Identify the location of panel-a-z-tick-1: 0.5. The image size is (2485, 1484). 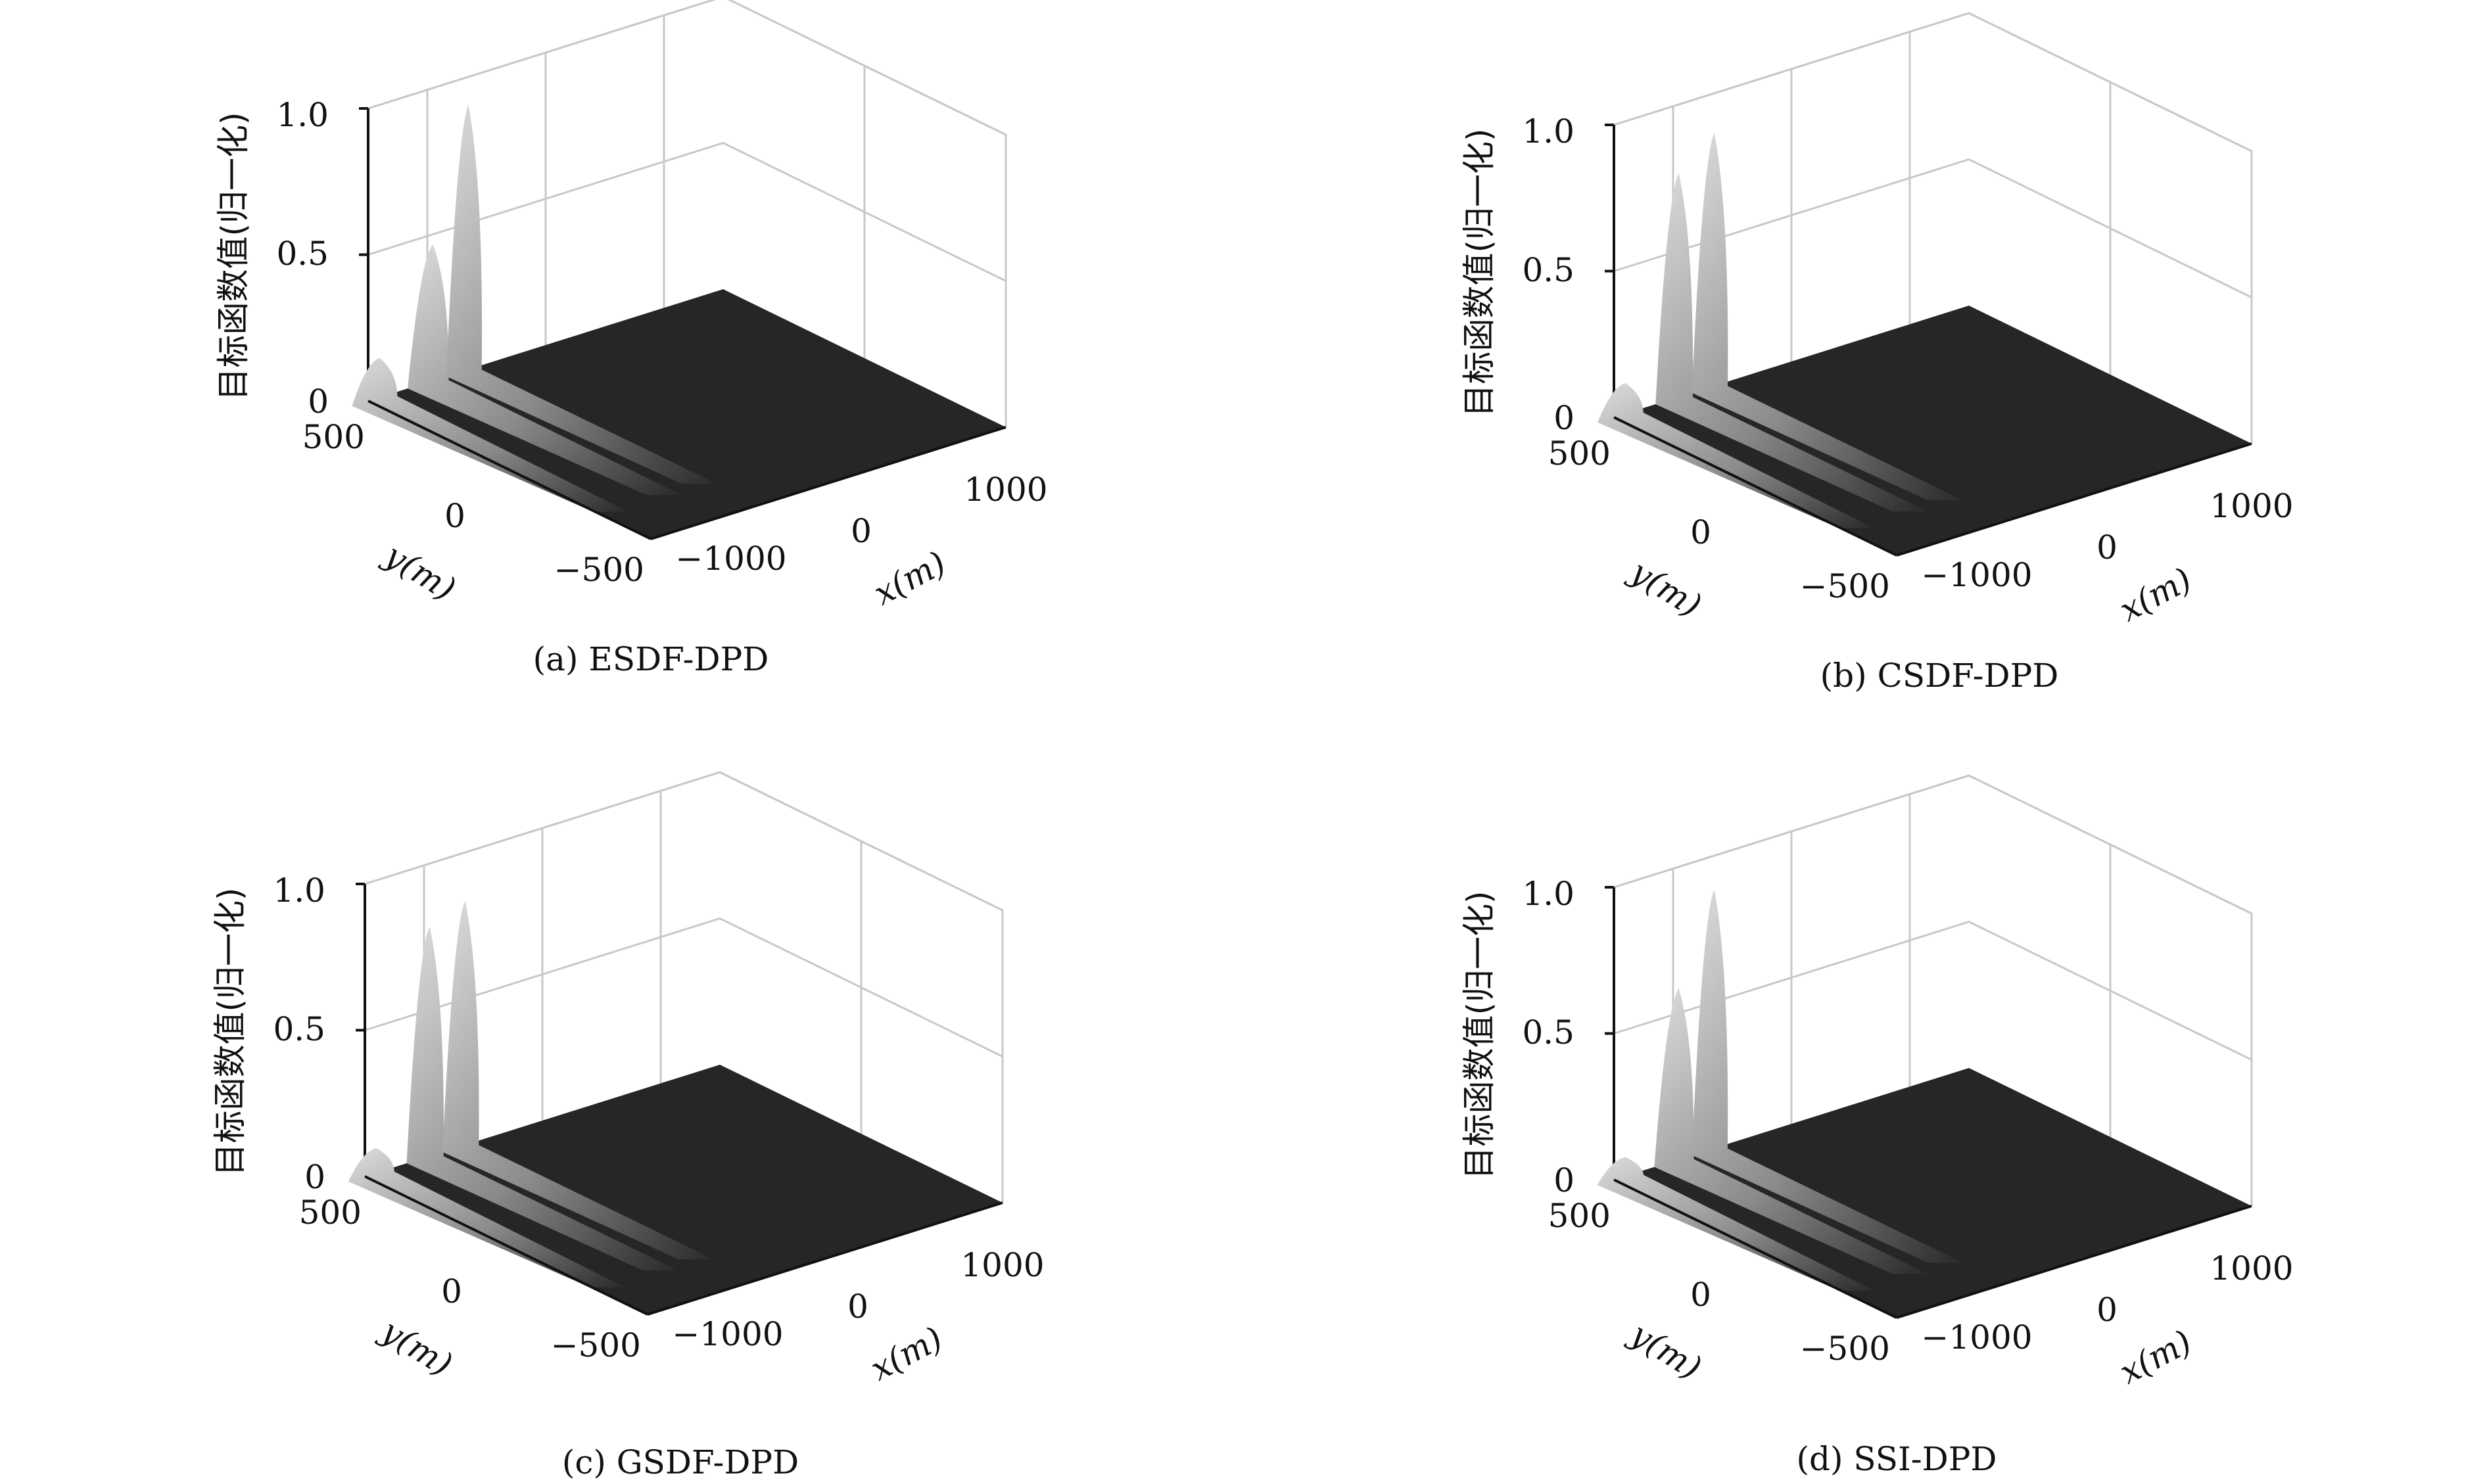
(302, 254).